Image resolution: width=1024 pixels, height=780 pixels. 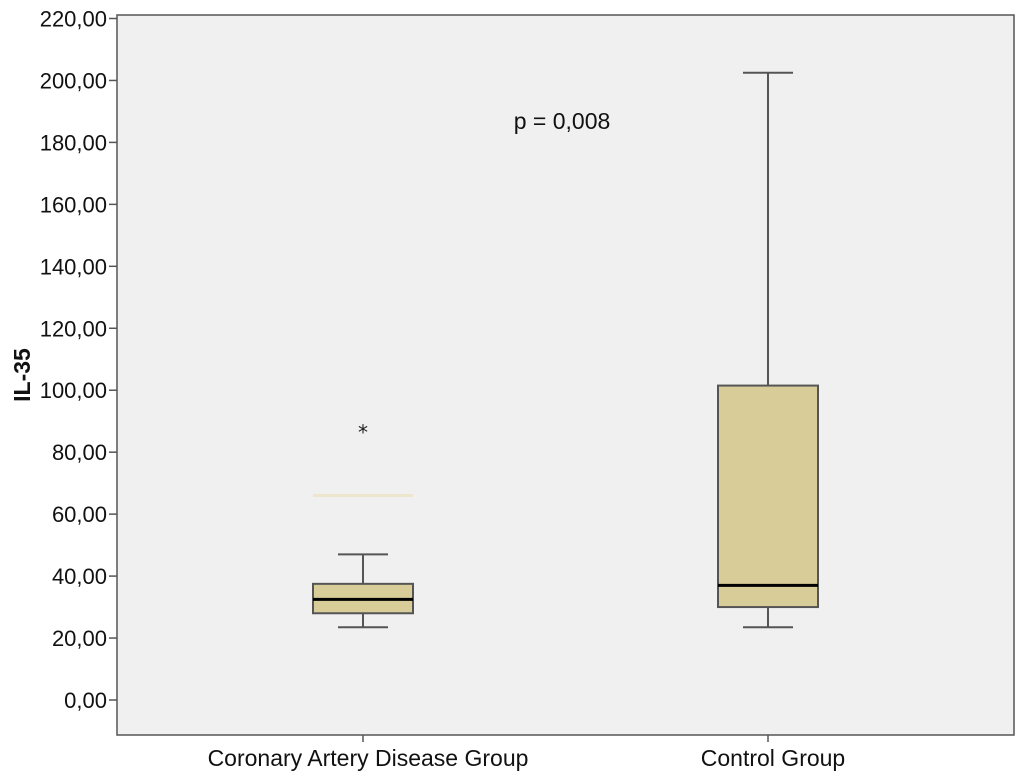 What do you see at coordinates (368, 758) in the screenshot?
I see `category-label: Coronary Artery Disease Group` at bounding box center [368, 758].